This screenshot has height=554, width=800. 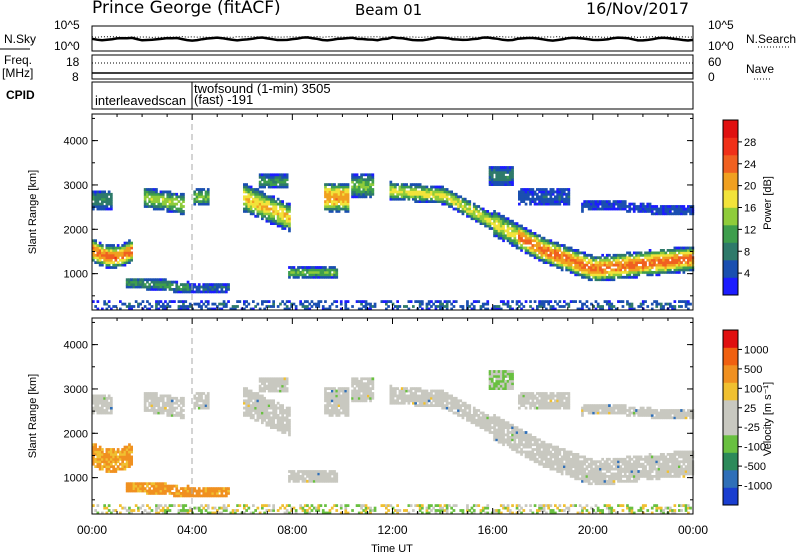 I want to click on freq-bot: 8, so click(x=75, y=77).